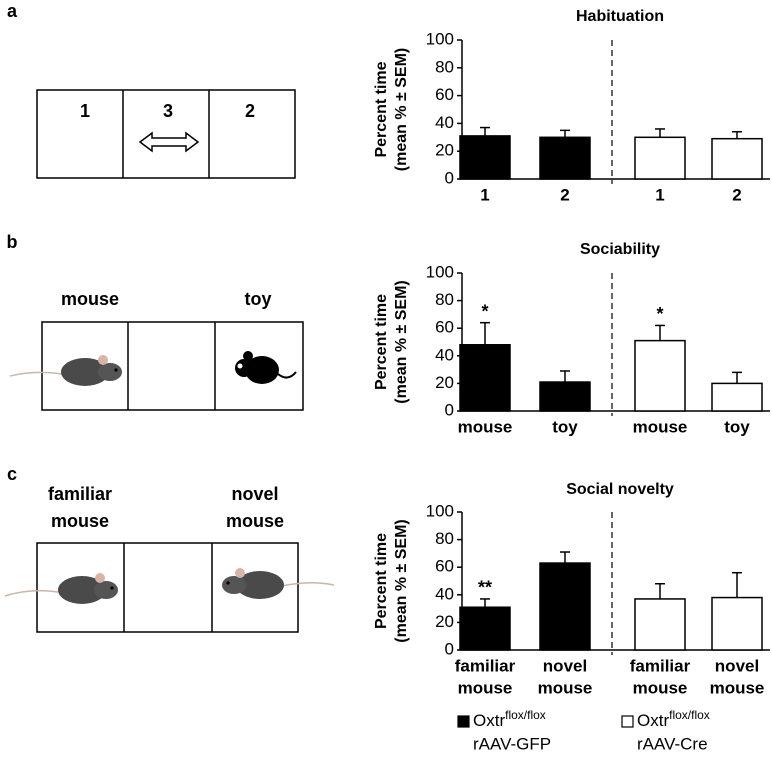 The width and height of the screenshot is (772, 763). I want to click on panel-letter: b, so click(12, 242).